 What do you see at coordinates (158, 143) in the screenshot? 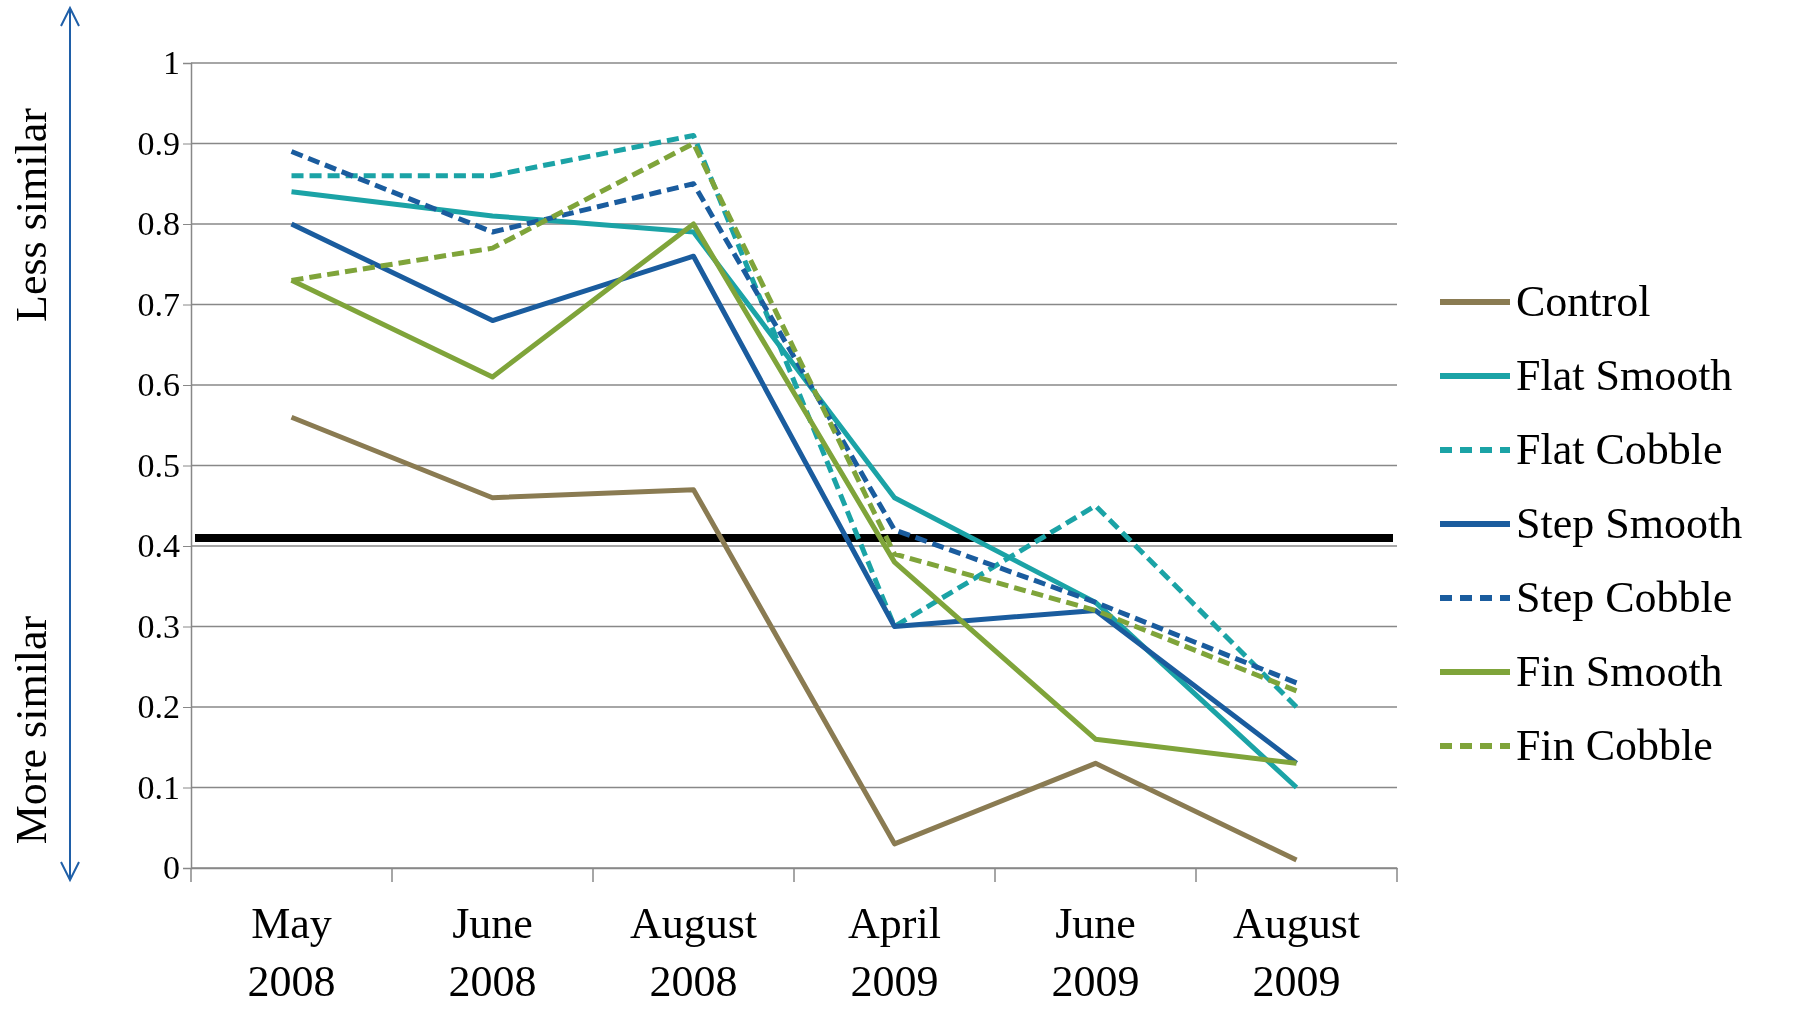
I see `y-tick-label: 0.9` at bounding box center [158, 143].